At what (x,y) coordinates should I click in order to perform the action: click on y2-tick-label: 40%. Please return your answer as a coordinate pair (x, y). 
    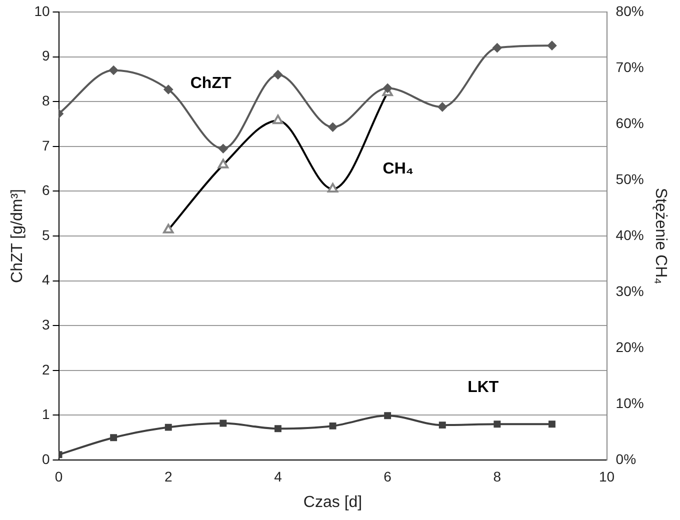
    Looking at the image, I should click on (630, 234).